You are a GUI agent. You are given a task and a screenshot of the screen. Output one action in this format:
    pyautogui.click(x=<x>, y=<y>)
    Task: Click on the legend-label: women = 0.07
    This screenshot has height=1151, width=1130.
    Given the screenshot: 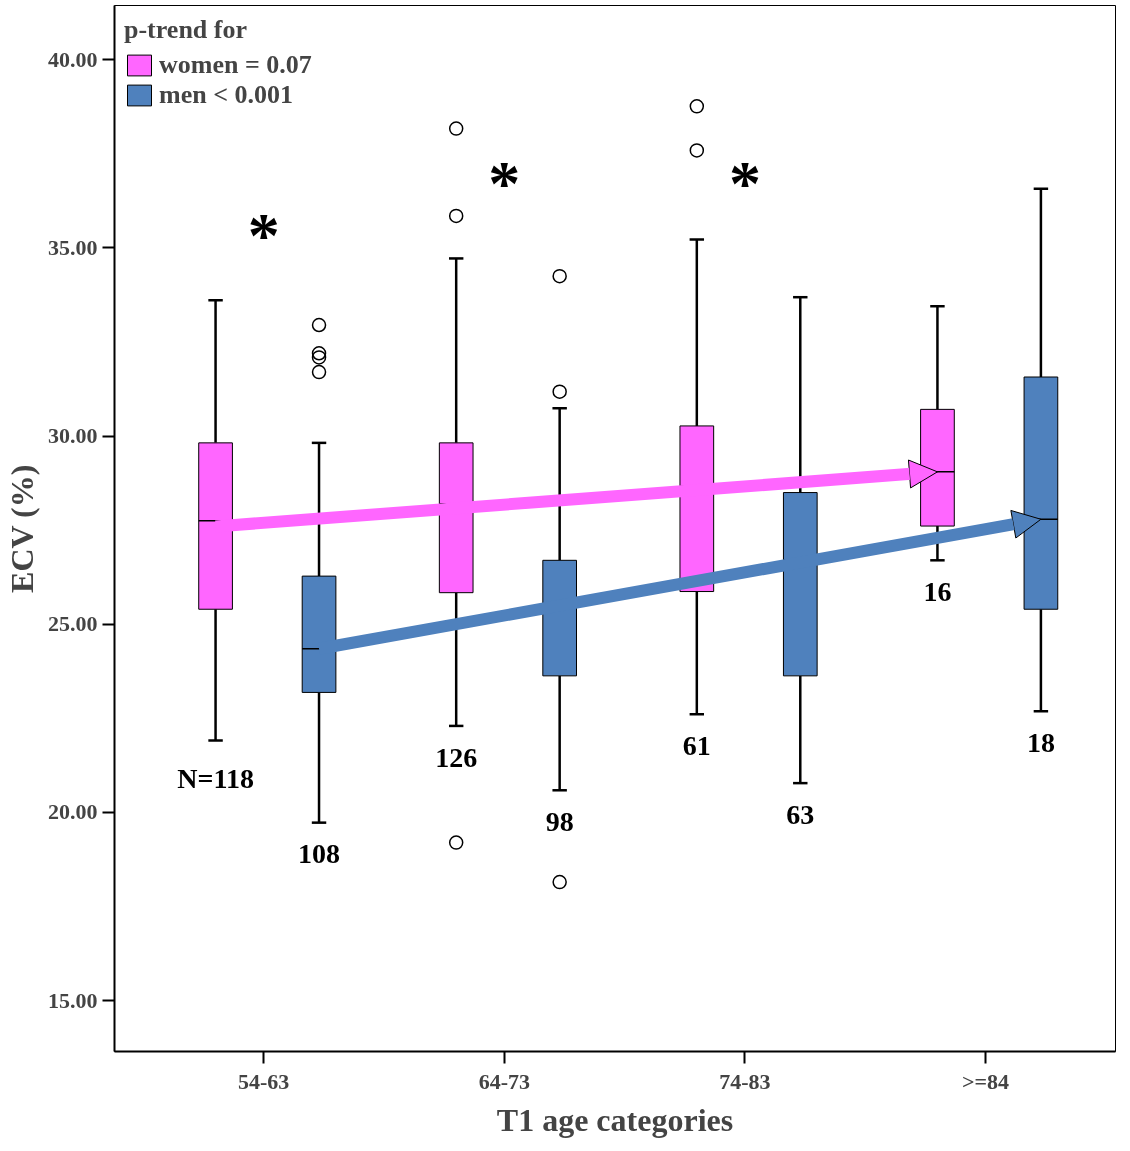 What is the action you would take?
    pyautogui.click(x=235, y=65)
    